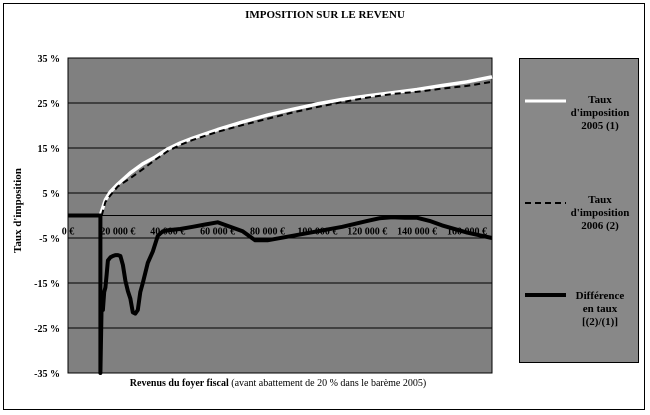  I want to click on x-tick-label: 120 000 €, so click(367, 232).